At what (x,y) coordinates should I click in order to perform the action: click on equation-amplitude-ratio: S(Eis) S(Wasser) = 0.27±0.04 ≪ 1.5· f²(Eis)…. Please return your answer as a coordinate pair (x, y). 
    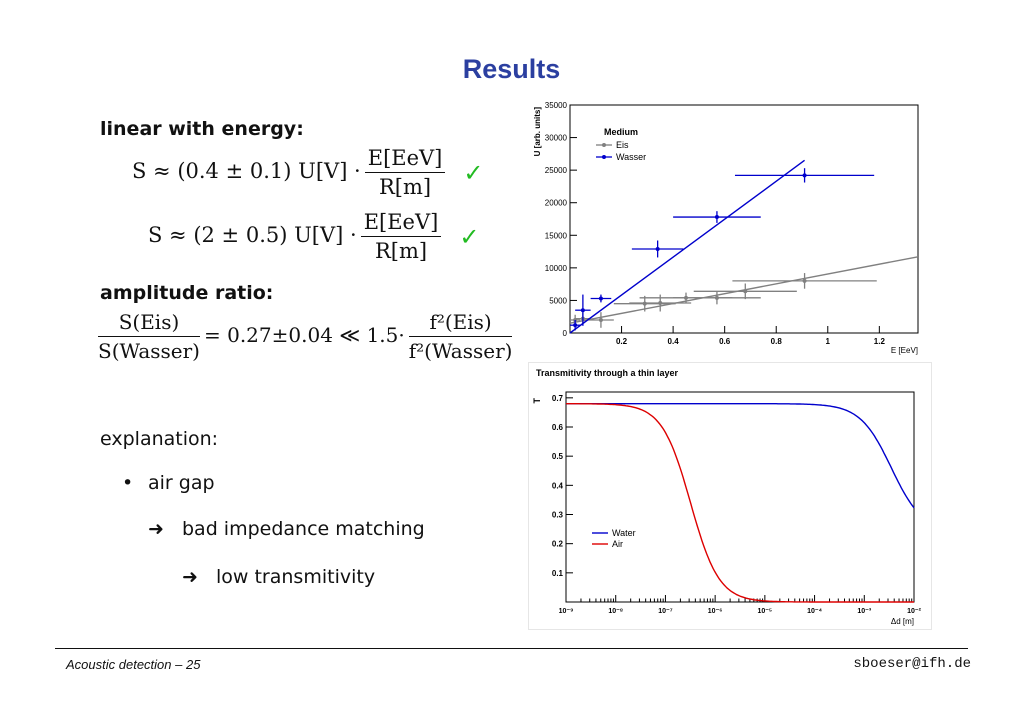
    Looking at the image, I should click on (307, 336).